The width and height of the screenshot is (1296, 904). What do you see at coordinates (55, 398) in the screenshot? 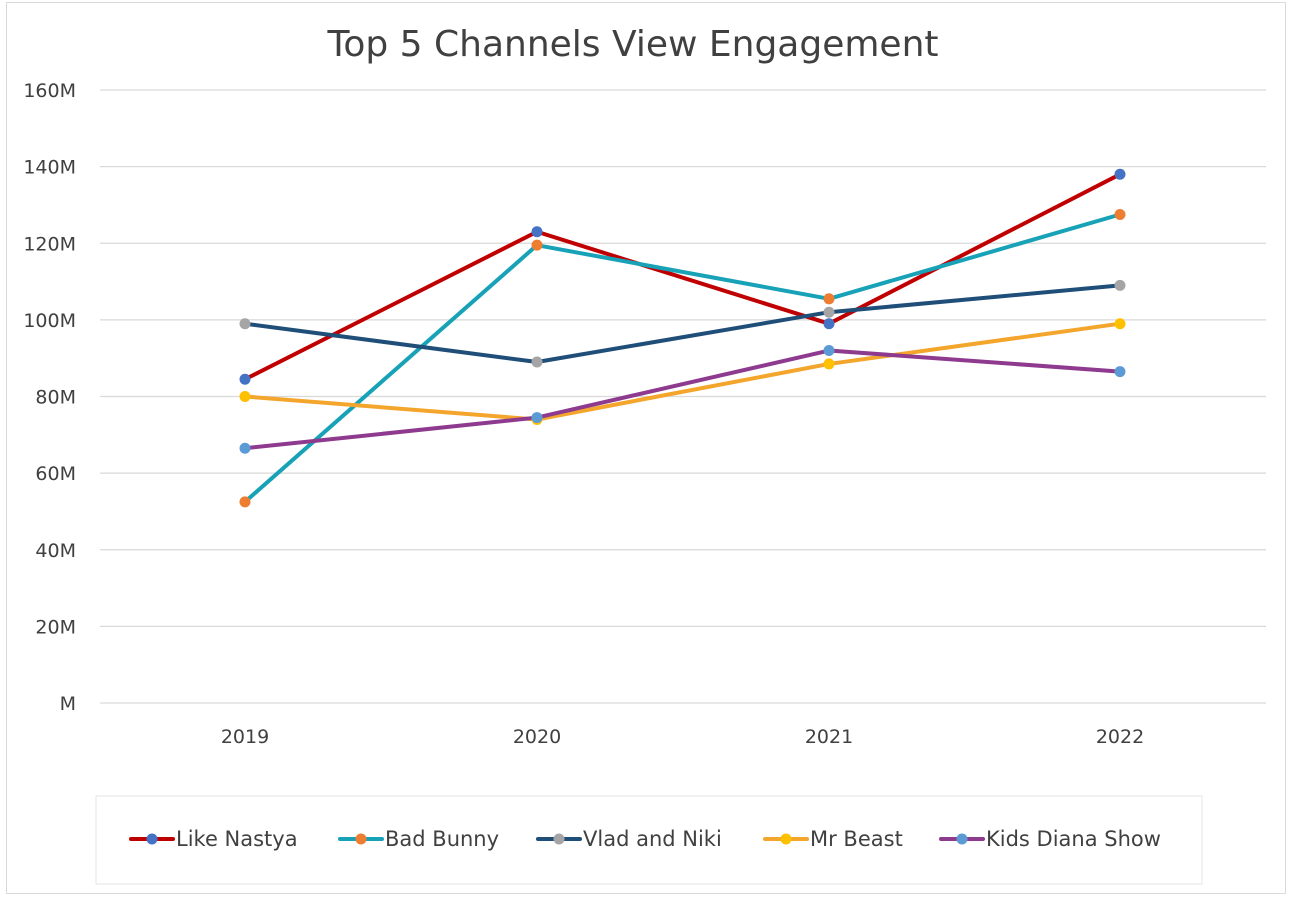
I see `y-tick-label: 80M` at bounding box center [55, 398].